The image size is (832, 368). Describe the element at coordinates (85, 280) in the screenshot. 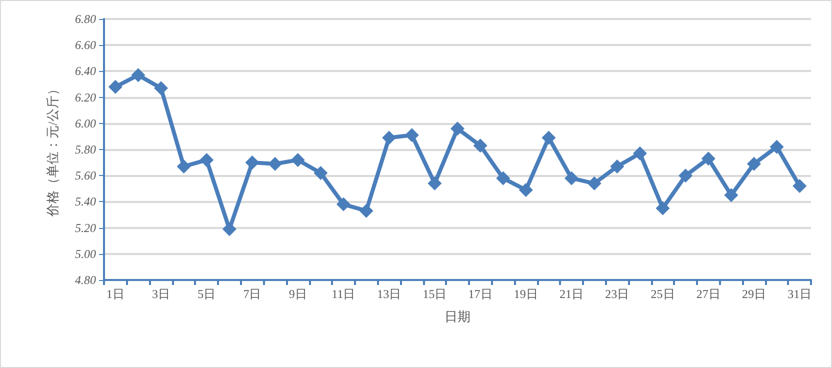

I see `y-tick-label: 4.80` at that location.